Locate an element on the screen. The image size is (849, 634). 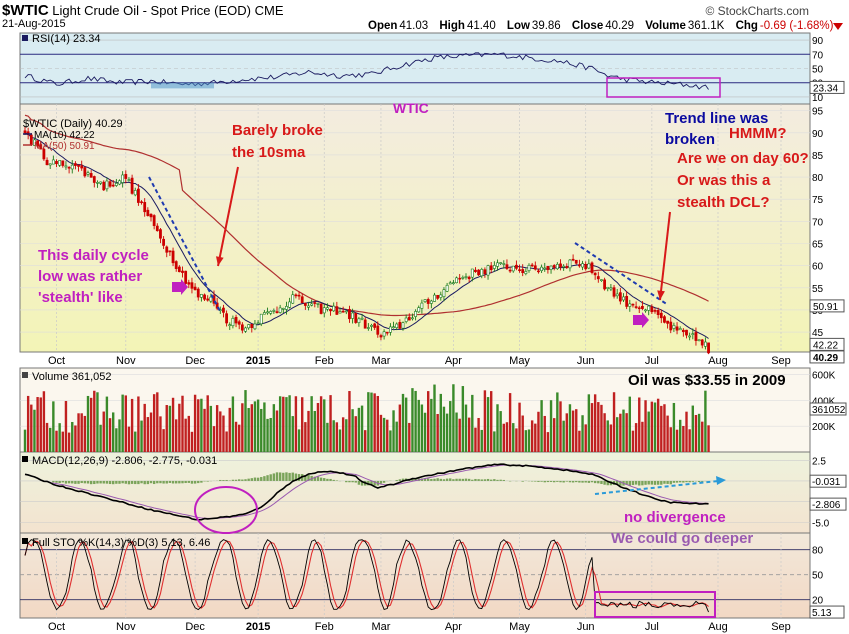
x-tick-label-bottom: Apr is located at coordinates (453, 627).